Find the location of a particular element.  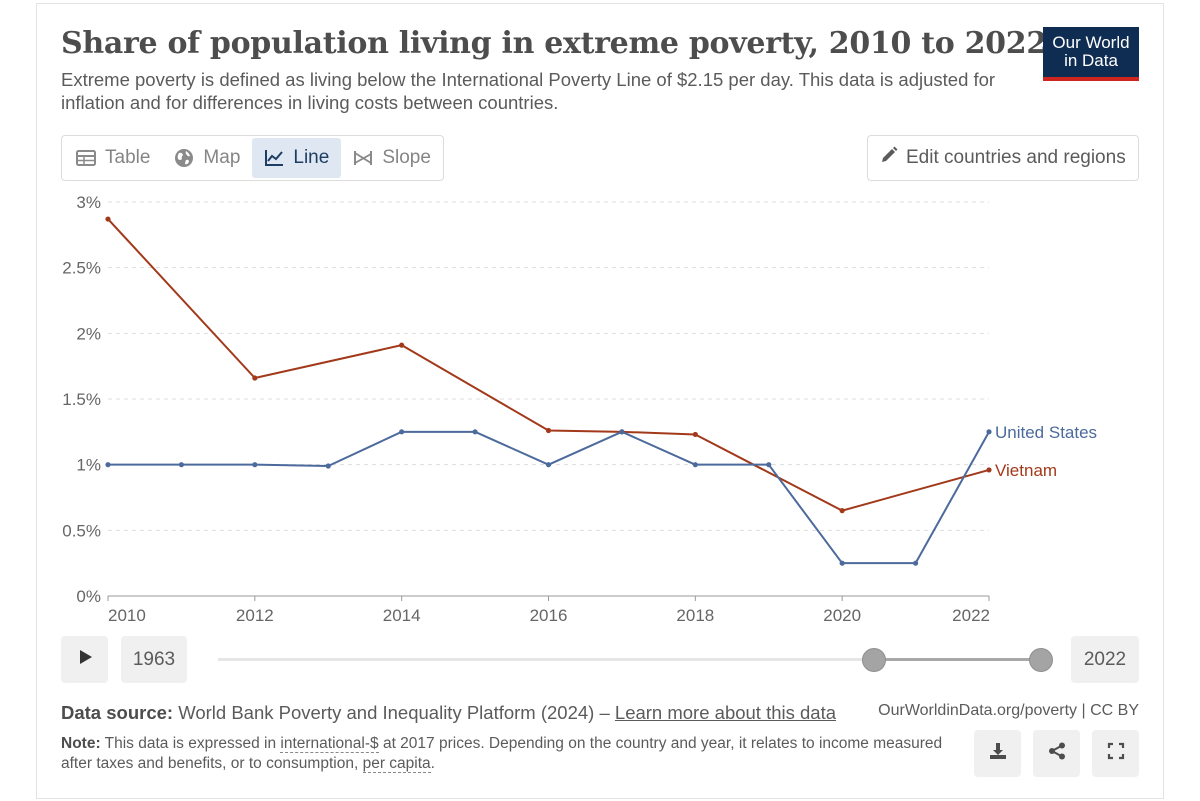

tab-map: Map is located at coordinates (207, 158).